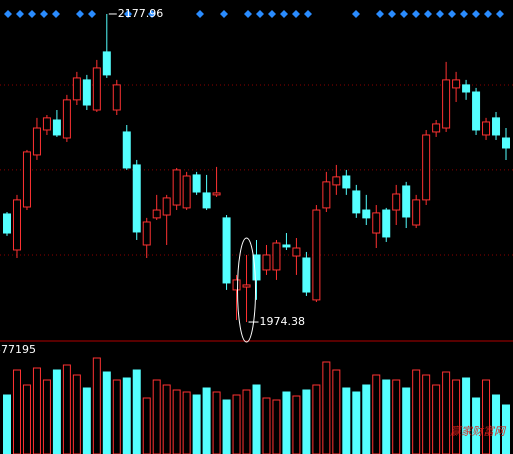 The width and height of the screenshot is (513, 454). I want to click on low-label: 1974.38, so click(283, 321).